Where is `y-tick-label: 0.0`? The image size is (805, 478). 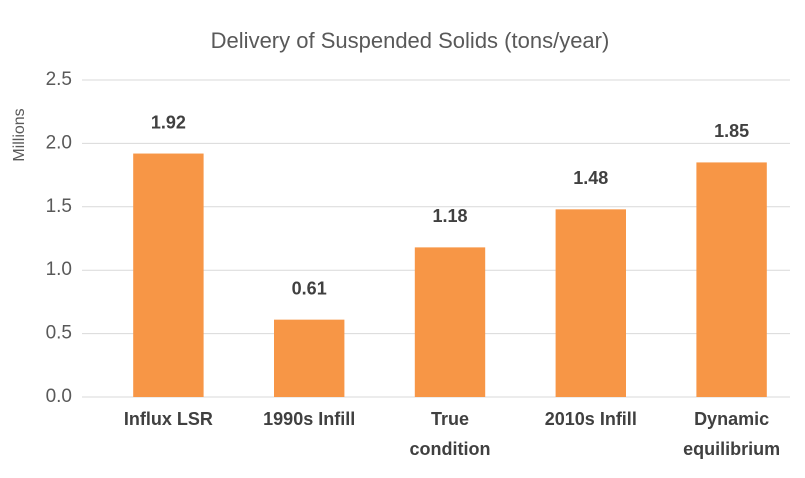
y-tick-label: 0.0 is located at coordinates (59, 396).